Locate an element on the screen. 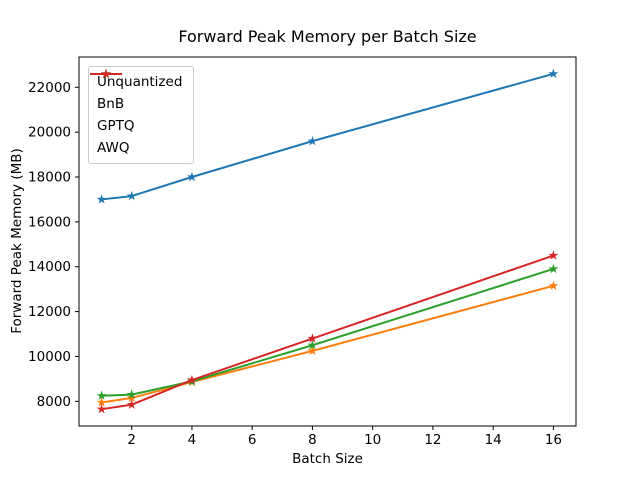  star-marker-icon is located at coordinates (106, 73).